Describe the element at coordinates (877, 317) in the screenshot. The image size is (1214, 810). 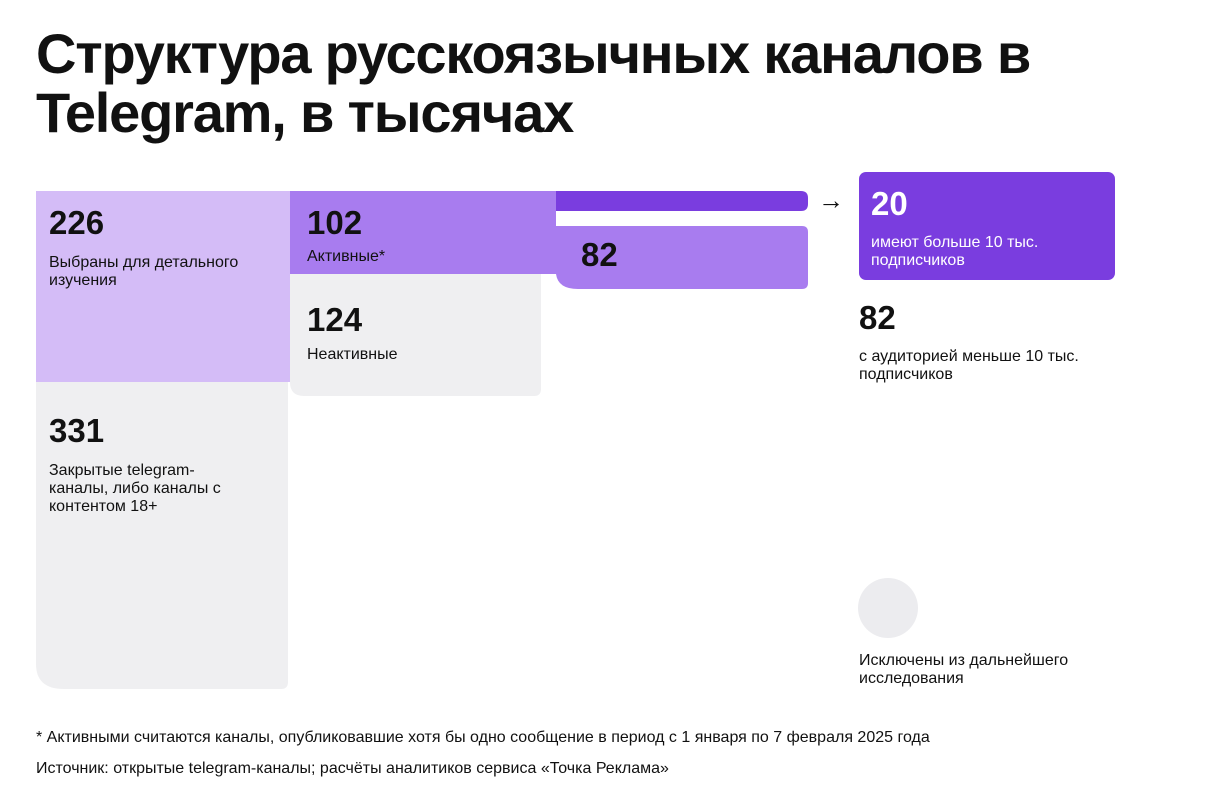
I see `small-value: 82` at that location.